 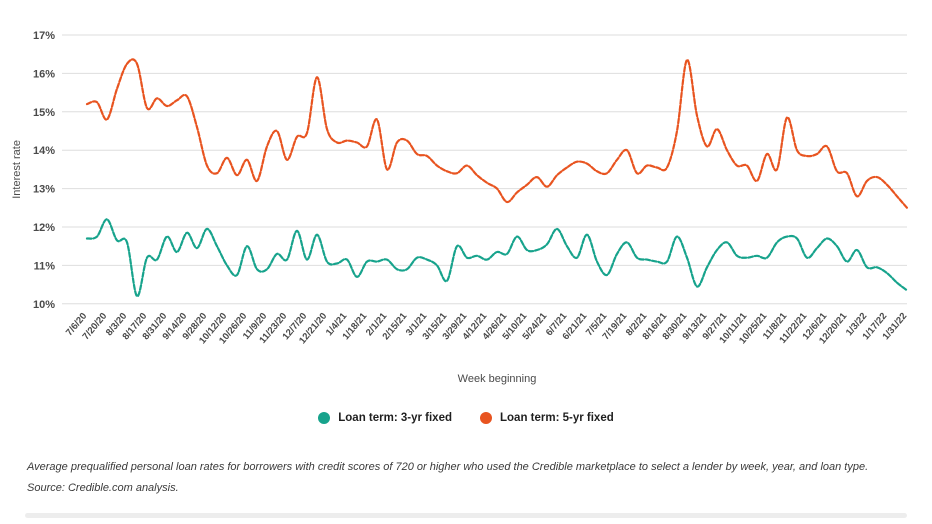 What do you see at coordinates (557, 418) in the screenshot?
I see `legend-label-5yr: Loan term: 5-yr fixed` at bounding box center [557, 418].